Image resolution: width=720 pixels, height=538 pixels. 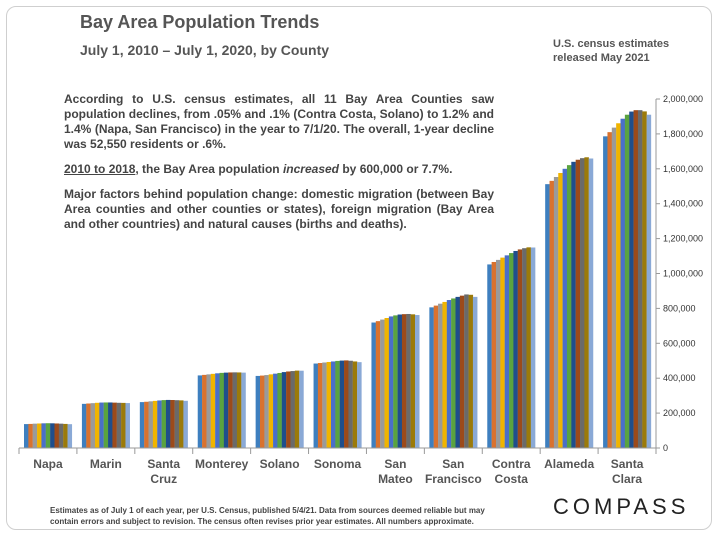 What do you see at coordinates (627, 471) in the screenshot?
I see `category-label: Santa Clara` at bounding box center [627, 471].